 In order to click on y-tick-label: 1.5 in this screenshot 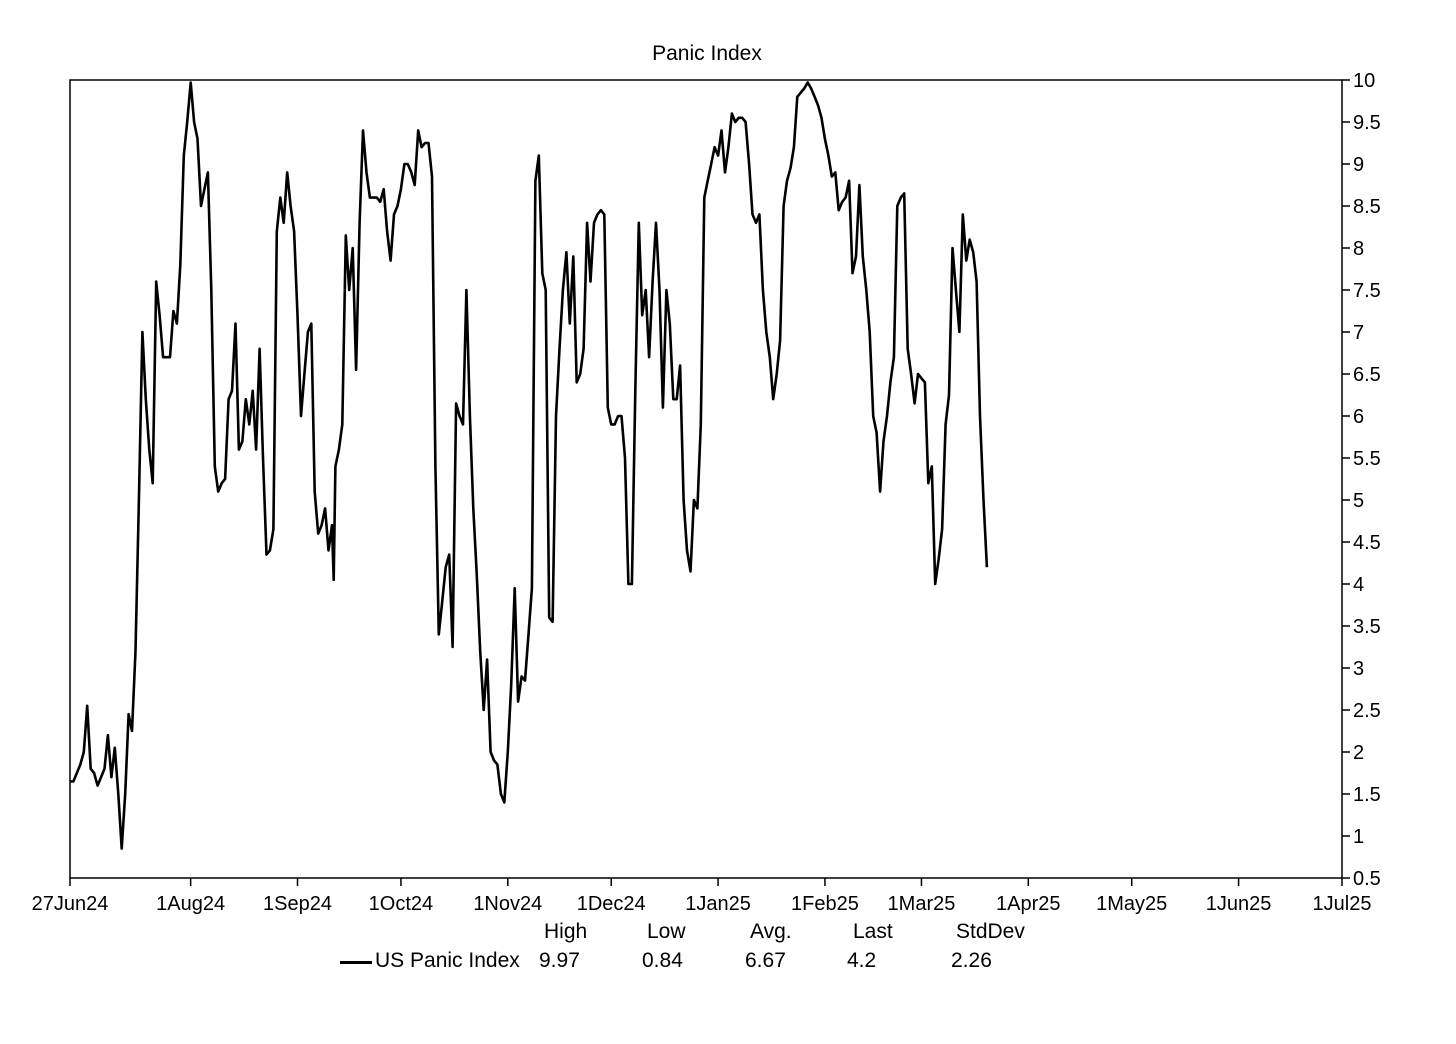, I will do `click(1367, 795)`.